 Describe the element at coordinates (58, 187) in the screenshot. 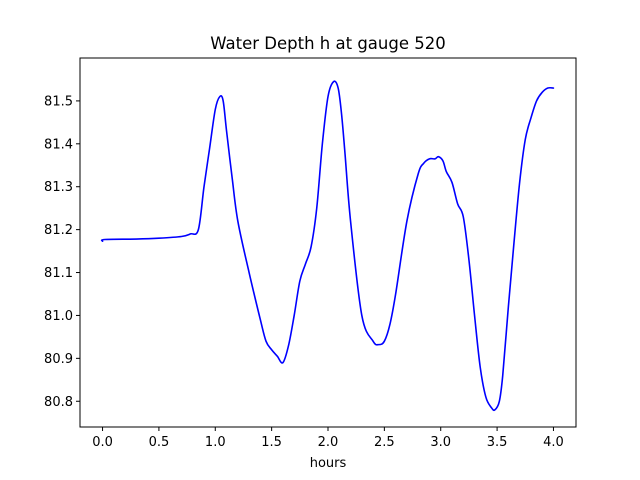

I see `y-tick-label: 81.3` at that location.